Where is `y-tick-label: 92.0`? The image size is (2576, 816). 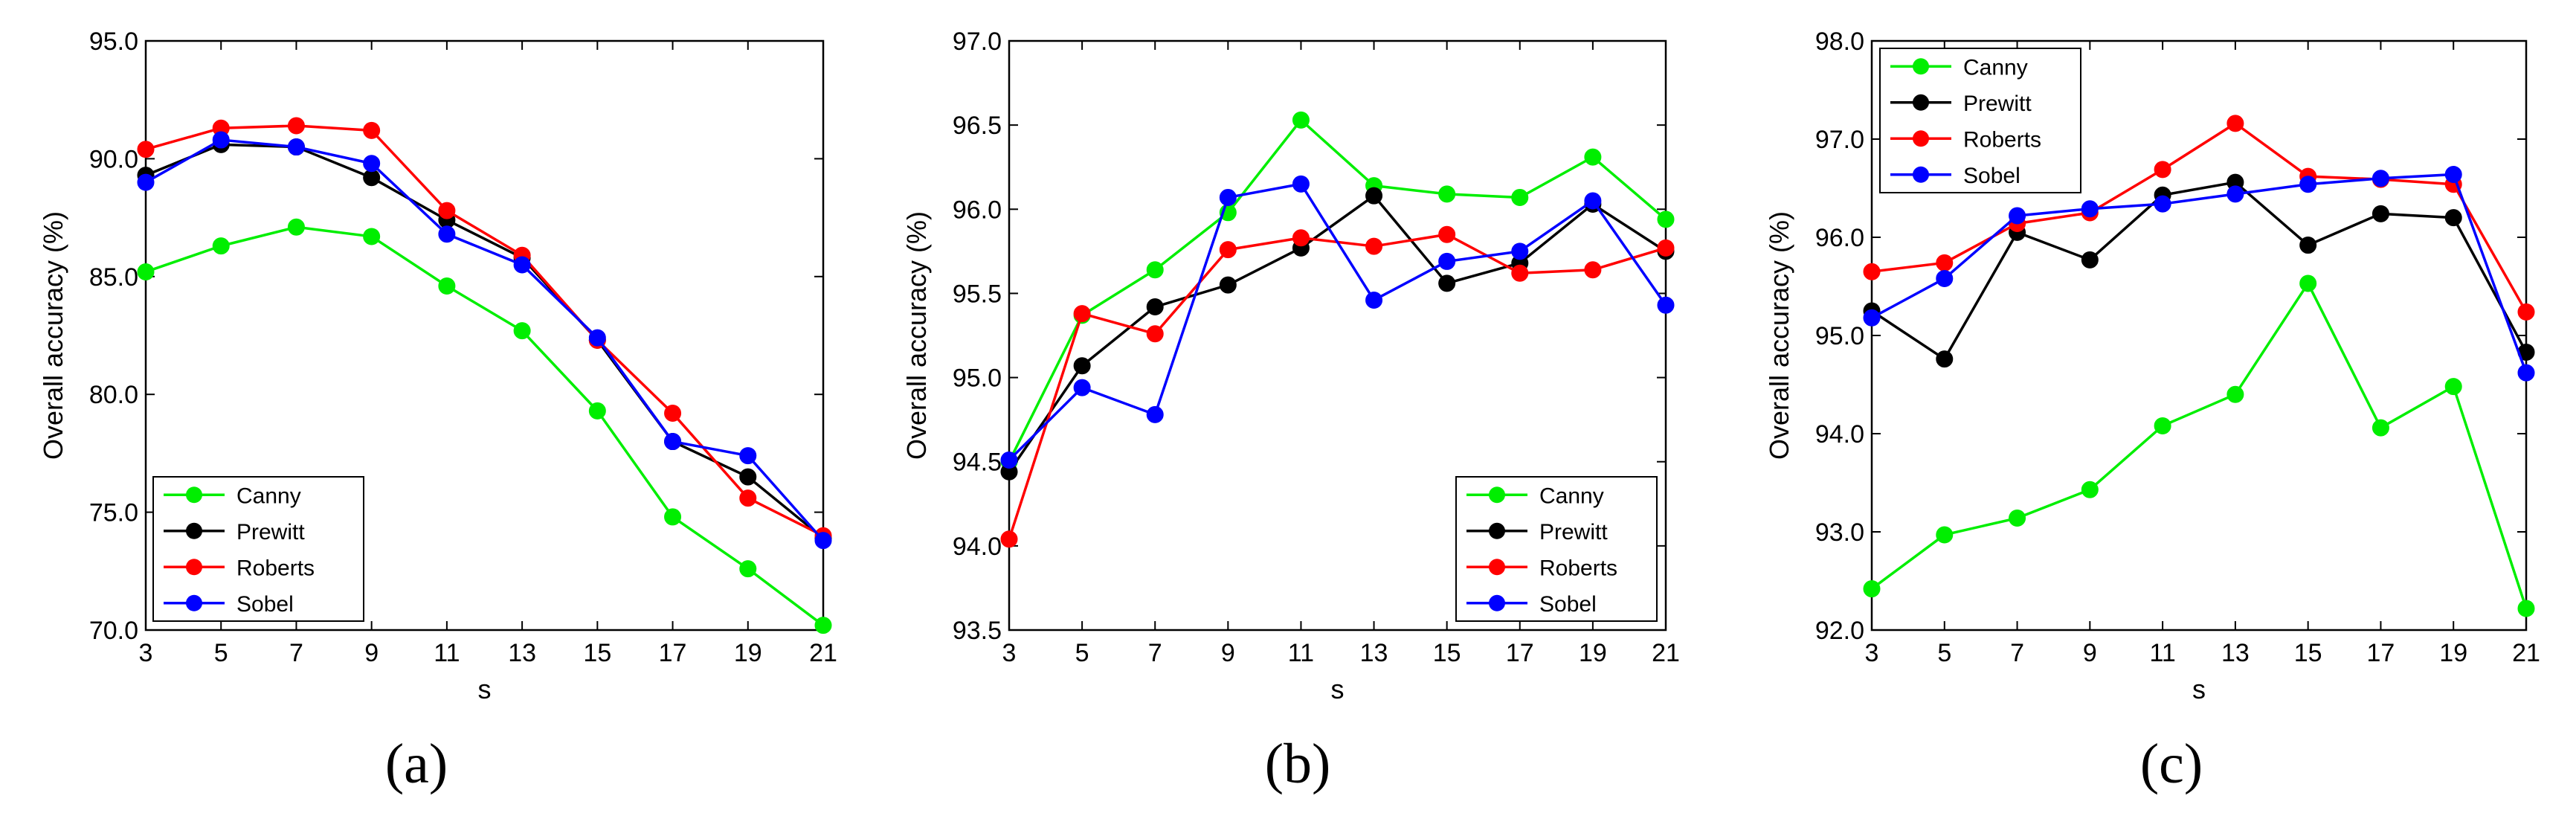 y-tick-label: 92.0 is located at coordinates (1839, 631).